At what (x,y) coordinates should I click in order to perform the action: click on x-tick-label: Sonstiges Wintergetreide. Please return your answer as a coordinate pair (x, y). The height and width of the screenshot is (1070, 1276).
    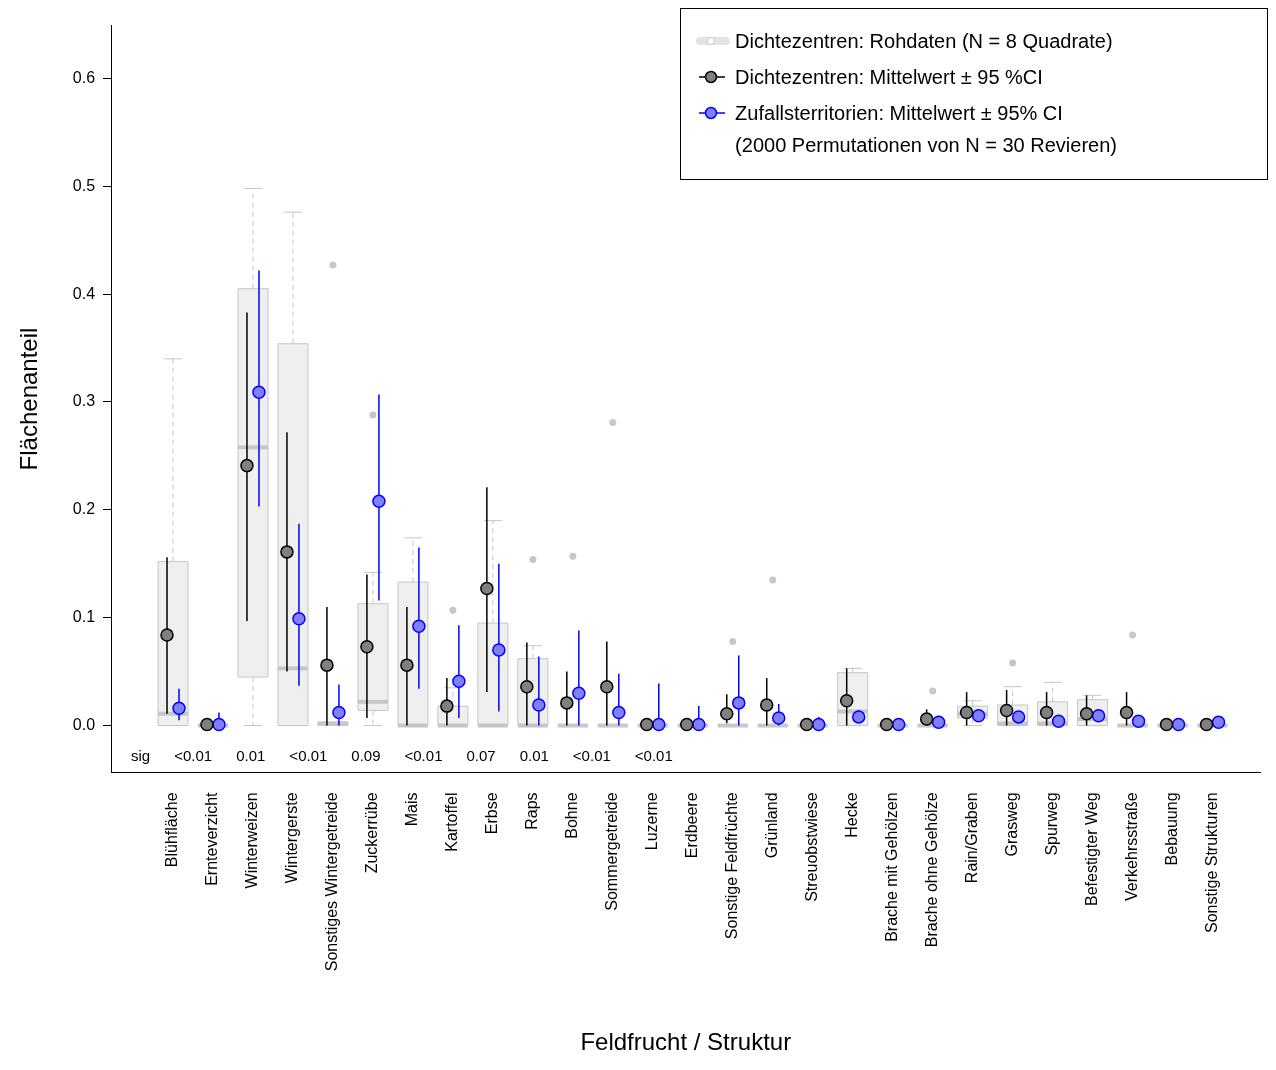
    Looking at the image, I should click on (332, 882).